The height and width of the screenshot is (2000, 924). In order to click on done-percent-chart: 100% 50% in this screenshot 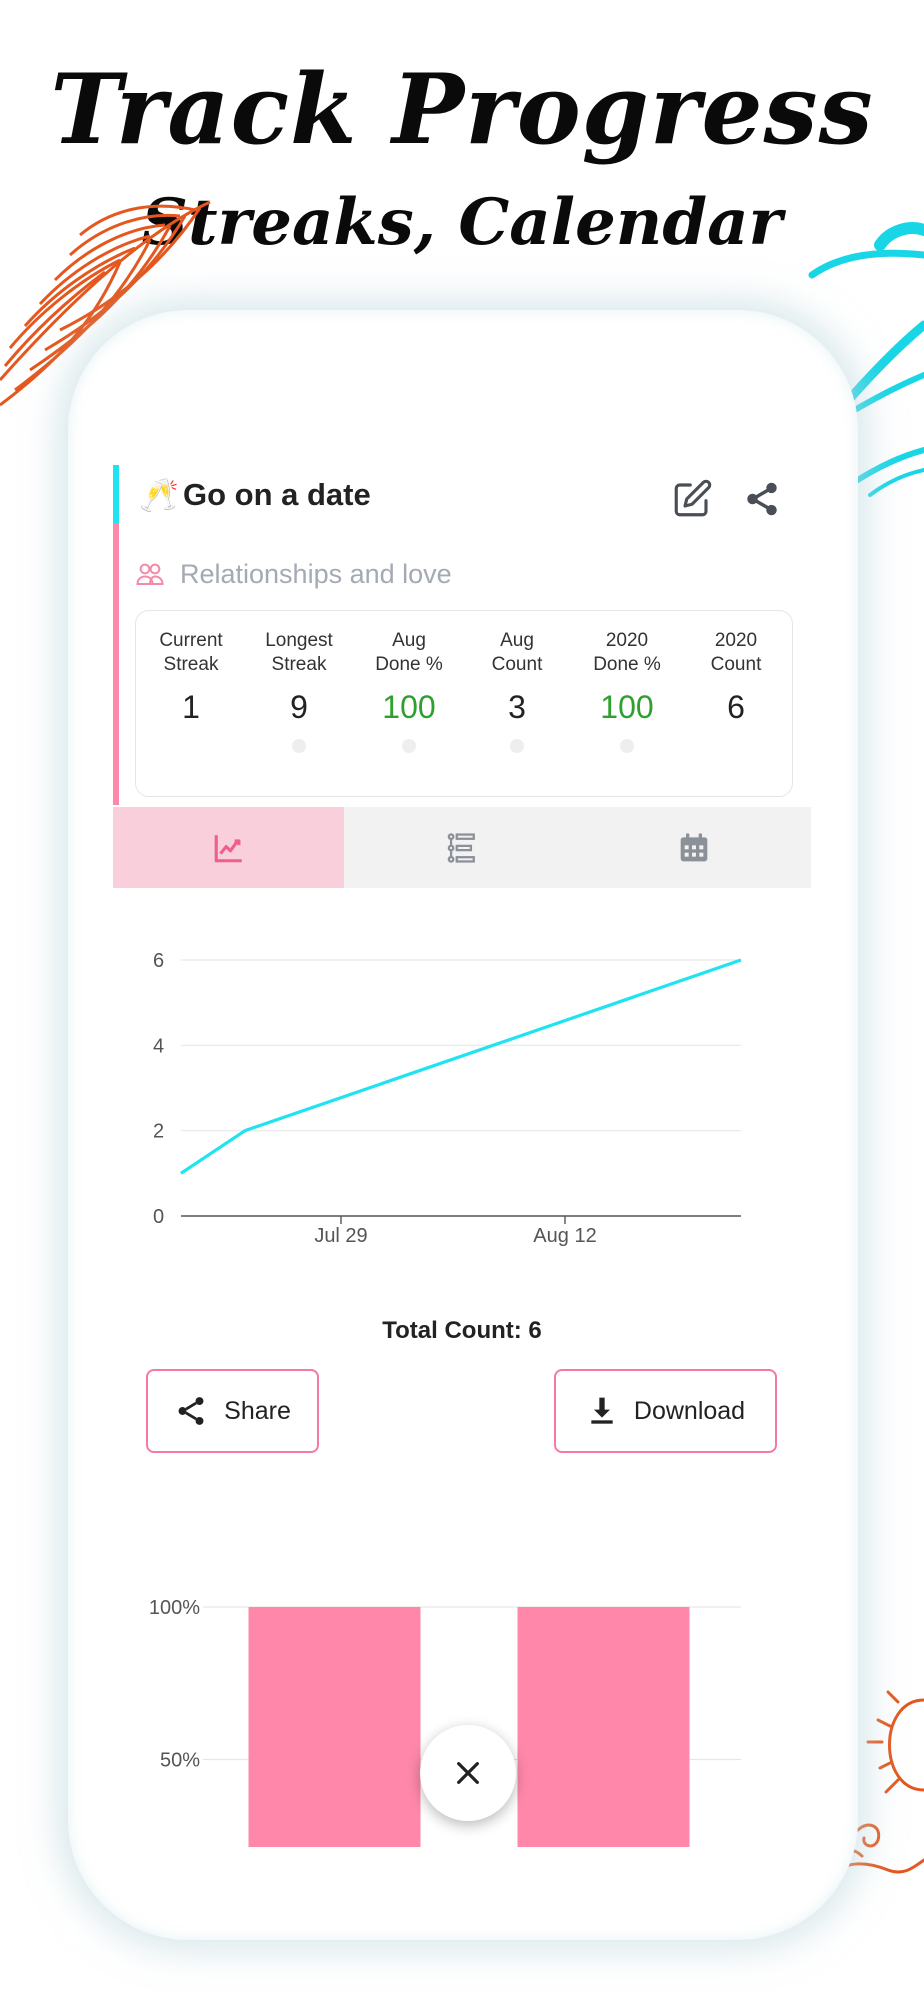, I will do `click(445, 1722)`.